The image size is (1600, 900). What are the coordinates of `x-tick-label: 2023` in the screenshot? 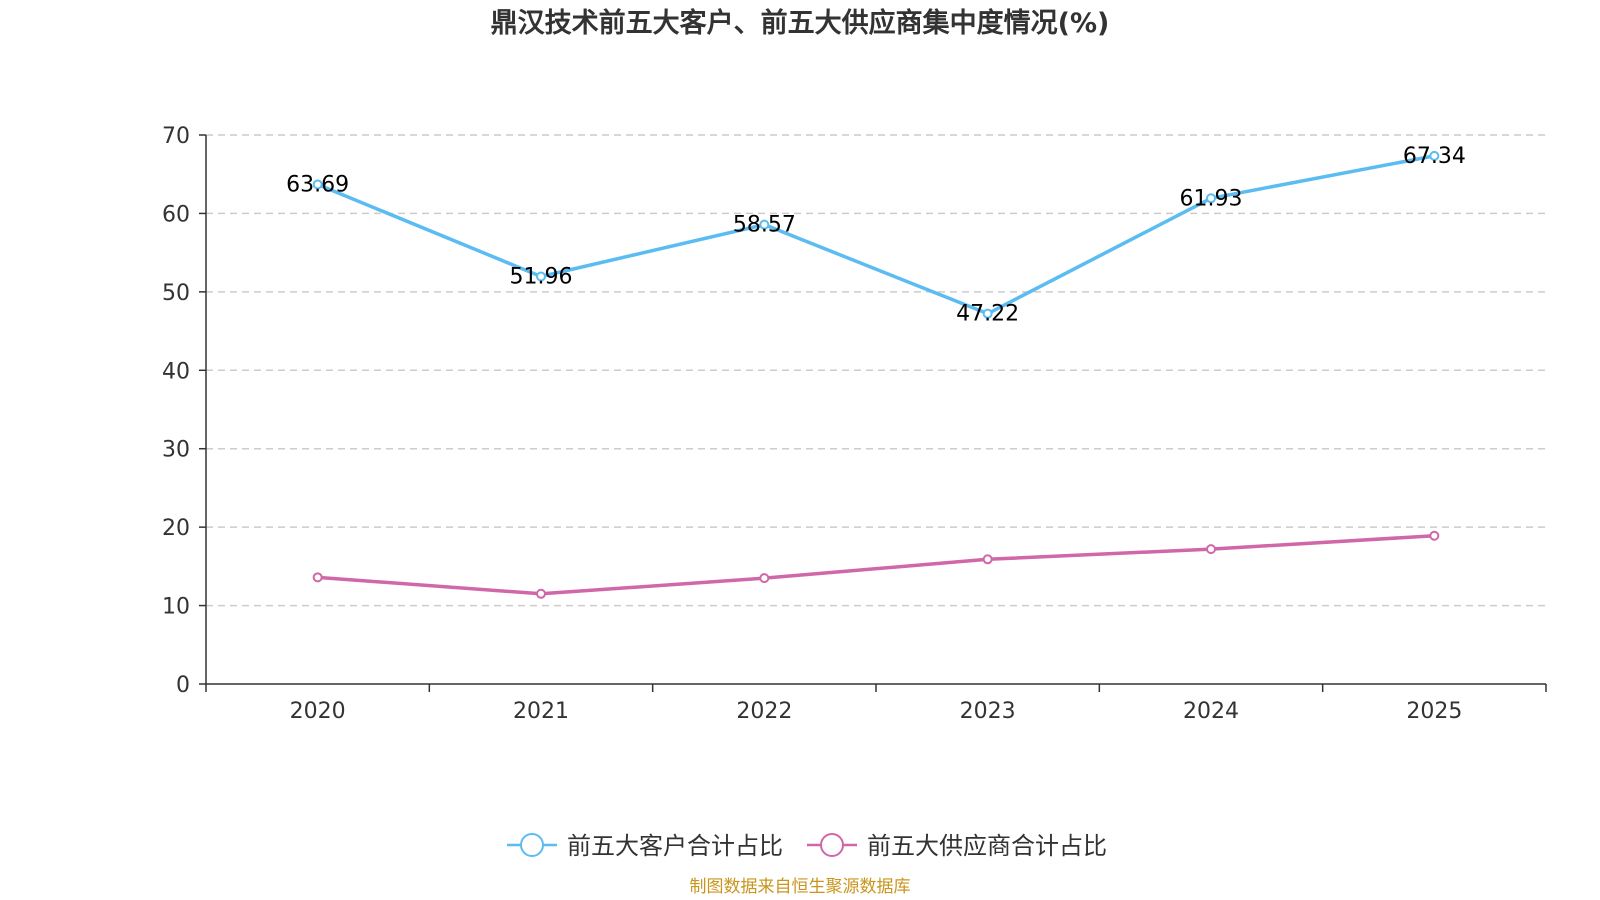 It's located at (988, 711).